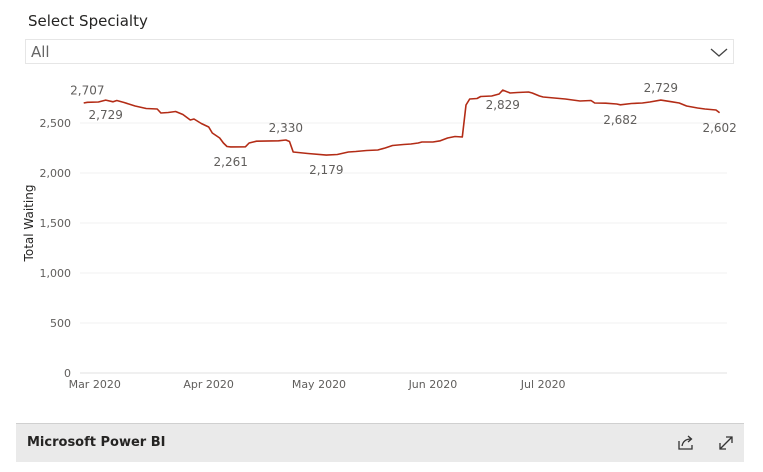 The image size is (763, 472). What do you see at coordinates (433, 384) in the screenshot?
I see `x-tick-label: Jun 2020` at bounding box center [433, 384].